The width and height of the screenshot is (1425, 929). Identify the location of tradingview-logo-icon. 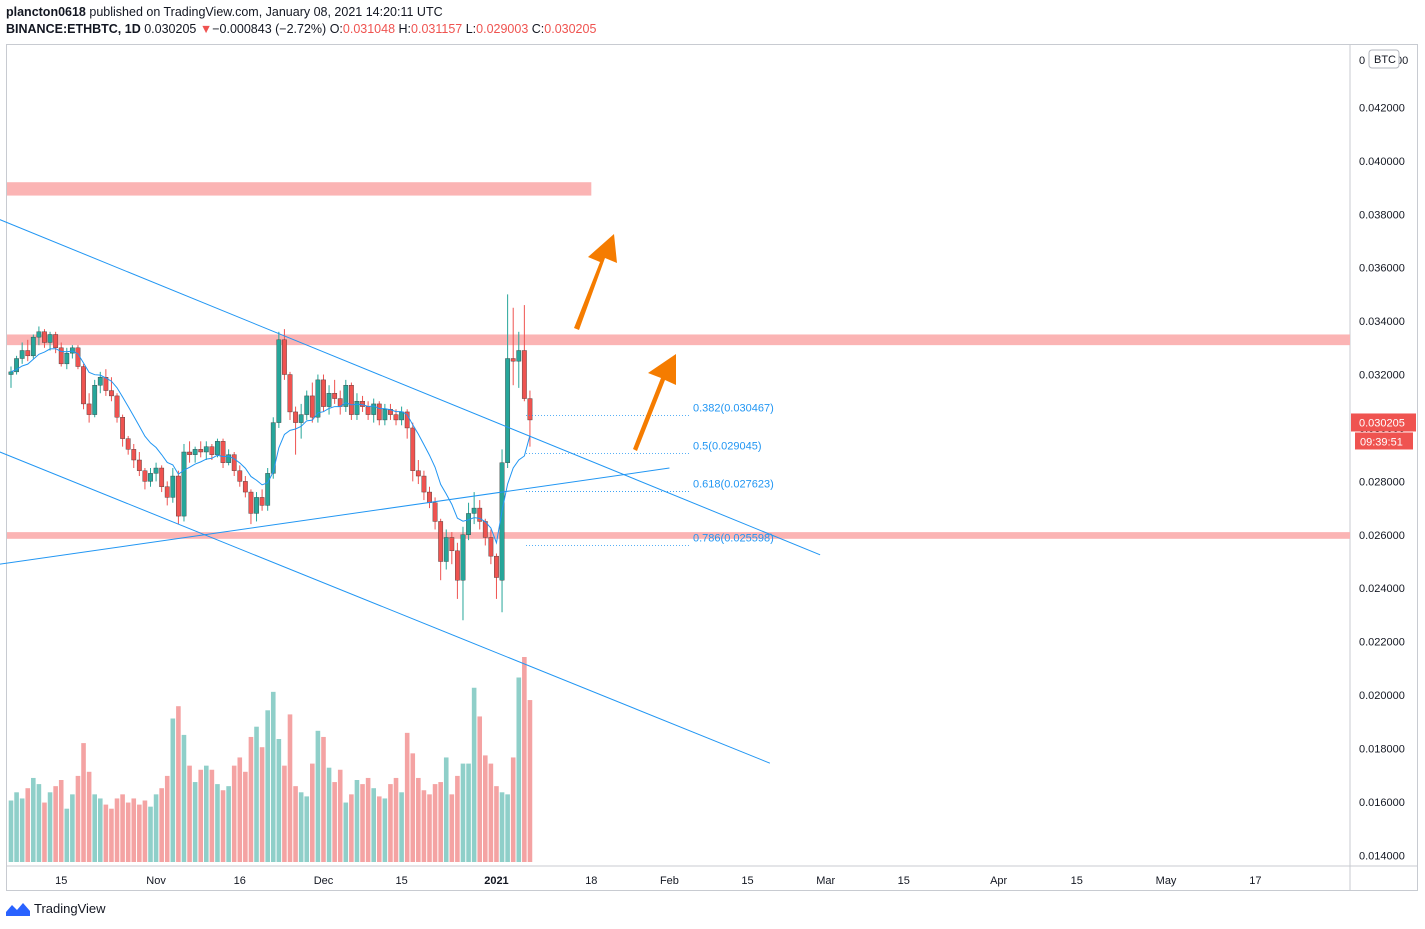
(18, 909).